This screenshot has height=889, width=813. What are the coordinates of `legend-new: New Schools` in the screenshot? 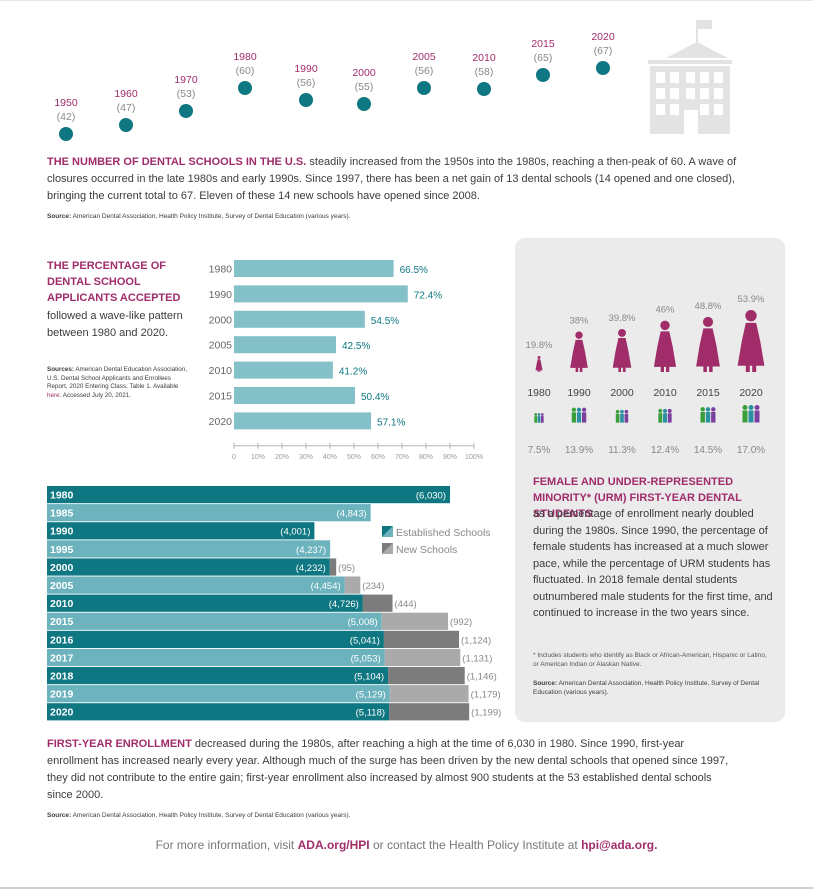 It's located at (419, 549).